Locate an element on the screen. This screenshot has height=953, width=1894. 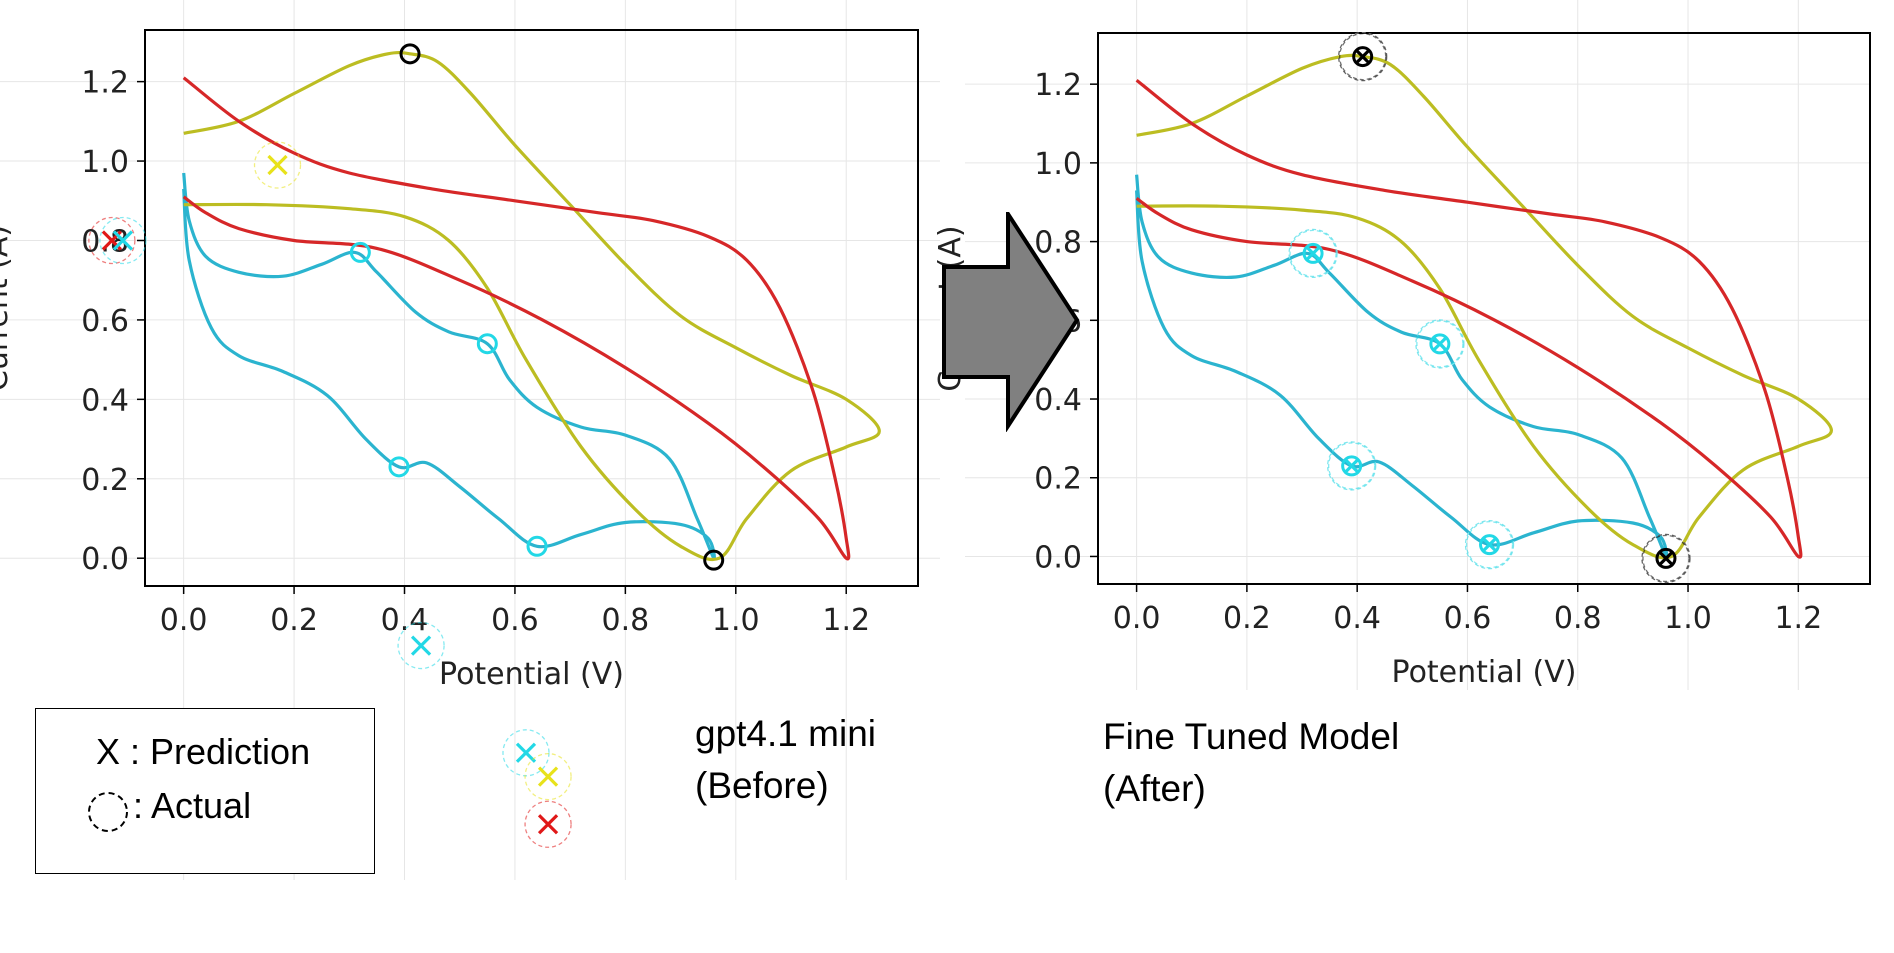
y-tick-label: 0.6 is located at coordinates (105, 321).